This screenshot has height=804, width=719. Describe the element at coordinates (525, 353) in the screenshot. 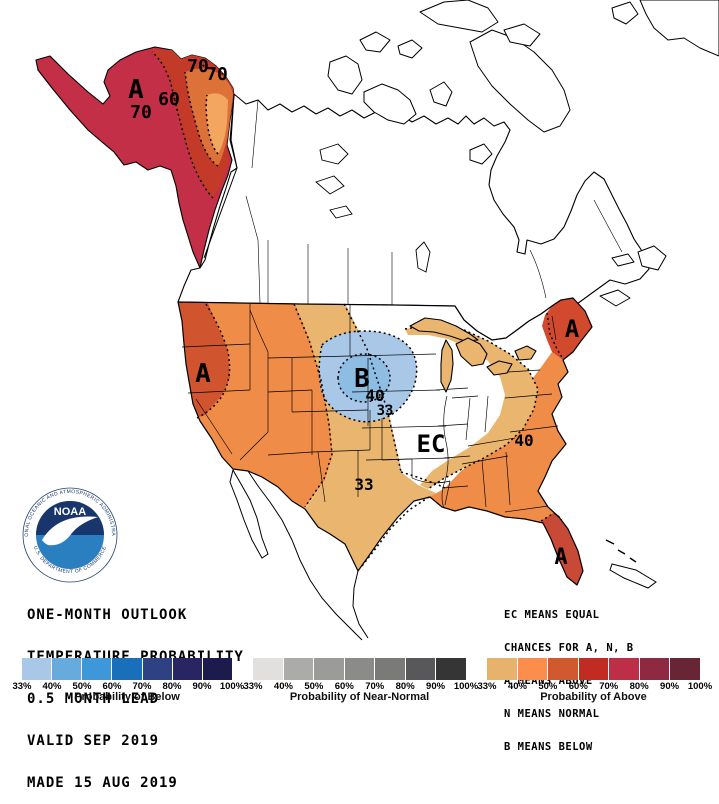

I see `lake-ontario` at that location.